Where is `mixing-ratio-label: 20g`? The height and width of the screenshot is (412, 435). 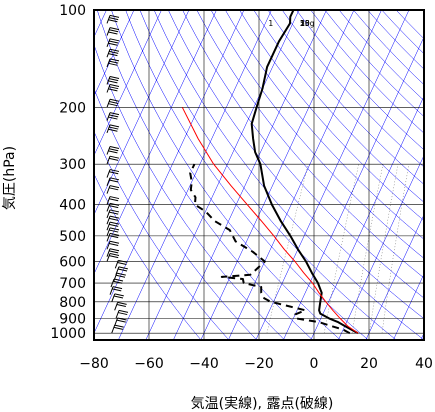 mixing-ratio-label: 20g is located at coordinates (307, 23).